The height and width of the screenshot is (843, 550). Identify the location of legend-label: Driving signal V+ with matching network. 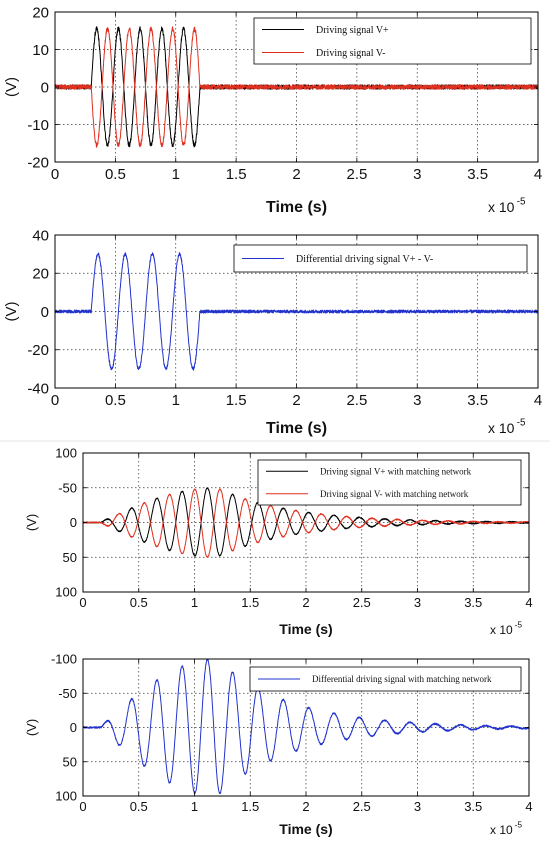
(396, 471).